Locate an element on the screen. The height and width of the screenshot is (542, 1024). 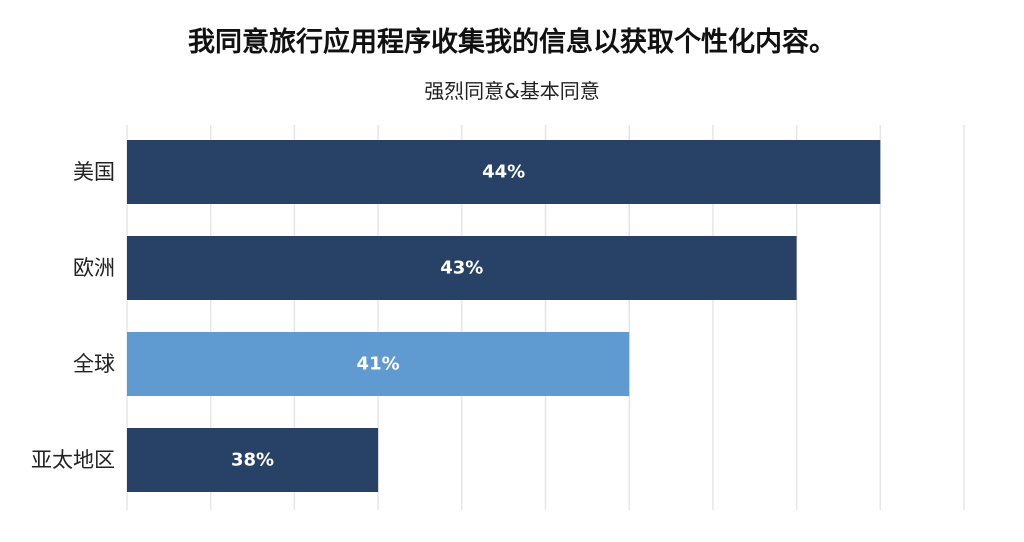
data-label: 44% is located at coordinates (503, 172).